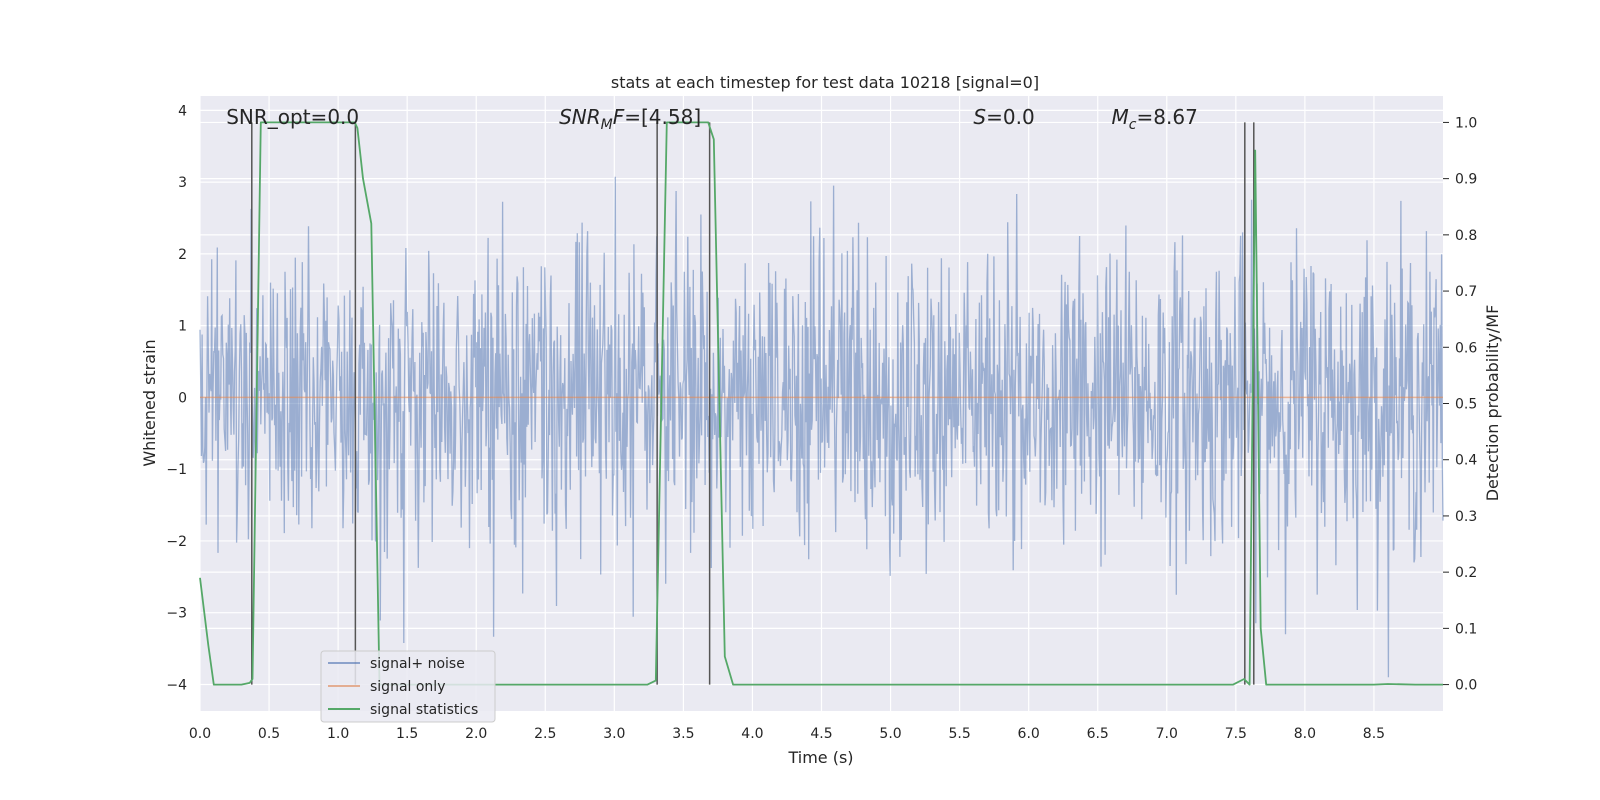  What do you see at coordinates (476, 734) in the screenshot?
I see `x-tick-label: 2.0` at bounding box center [476, 734].